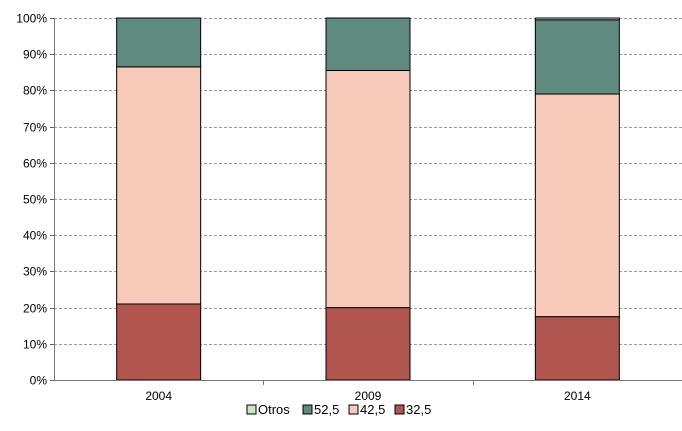 This screenshot has height=431, width=682. What do you see at coordinates (35, 164) in the screenshot?
I see `y-tick-label: 60%` at bounding box center [35, 164].